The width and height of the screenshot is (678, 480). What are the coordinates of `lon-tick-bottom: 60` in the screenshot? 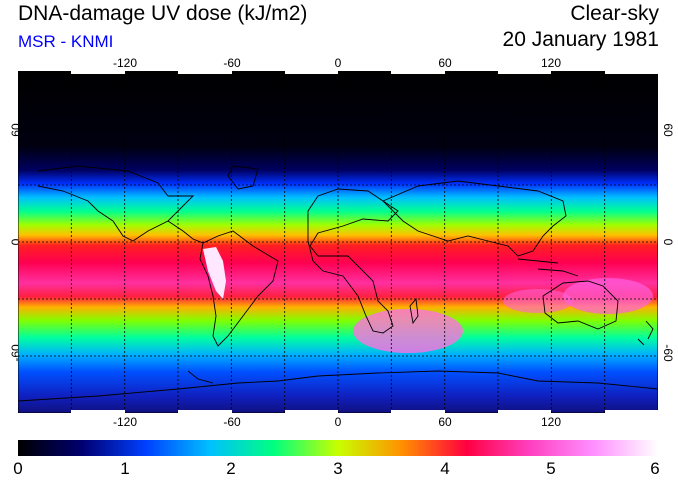 It's located at (445, 422).